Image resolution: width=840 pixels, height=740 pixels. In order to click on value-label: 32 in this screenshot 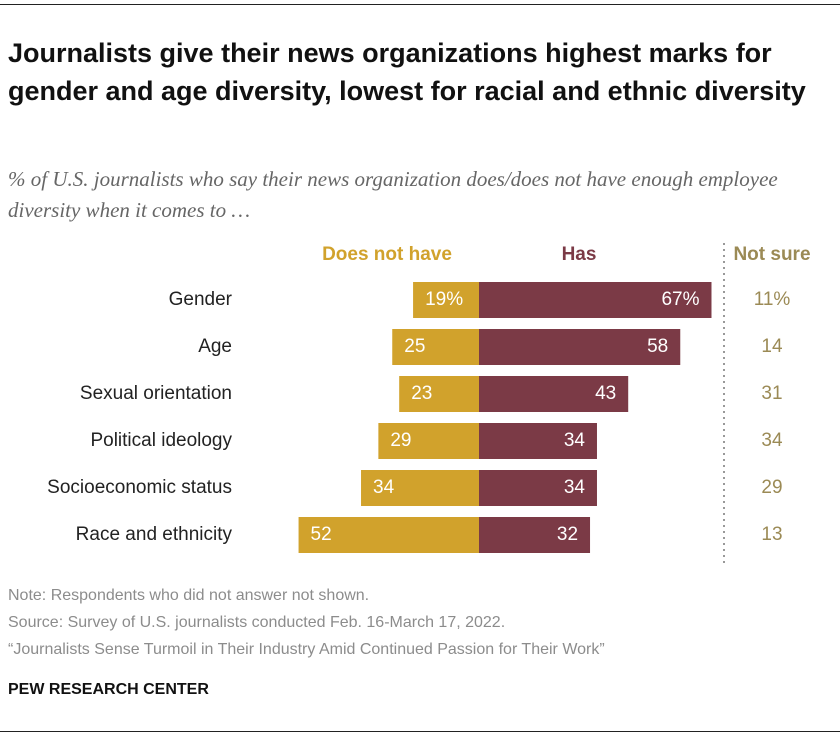, I will do `click(567, 534)`.